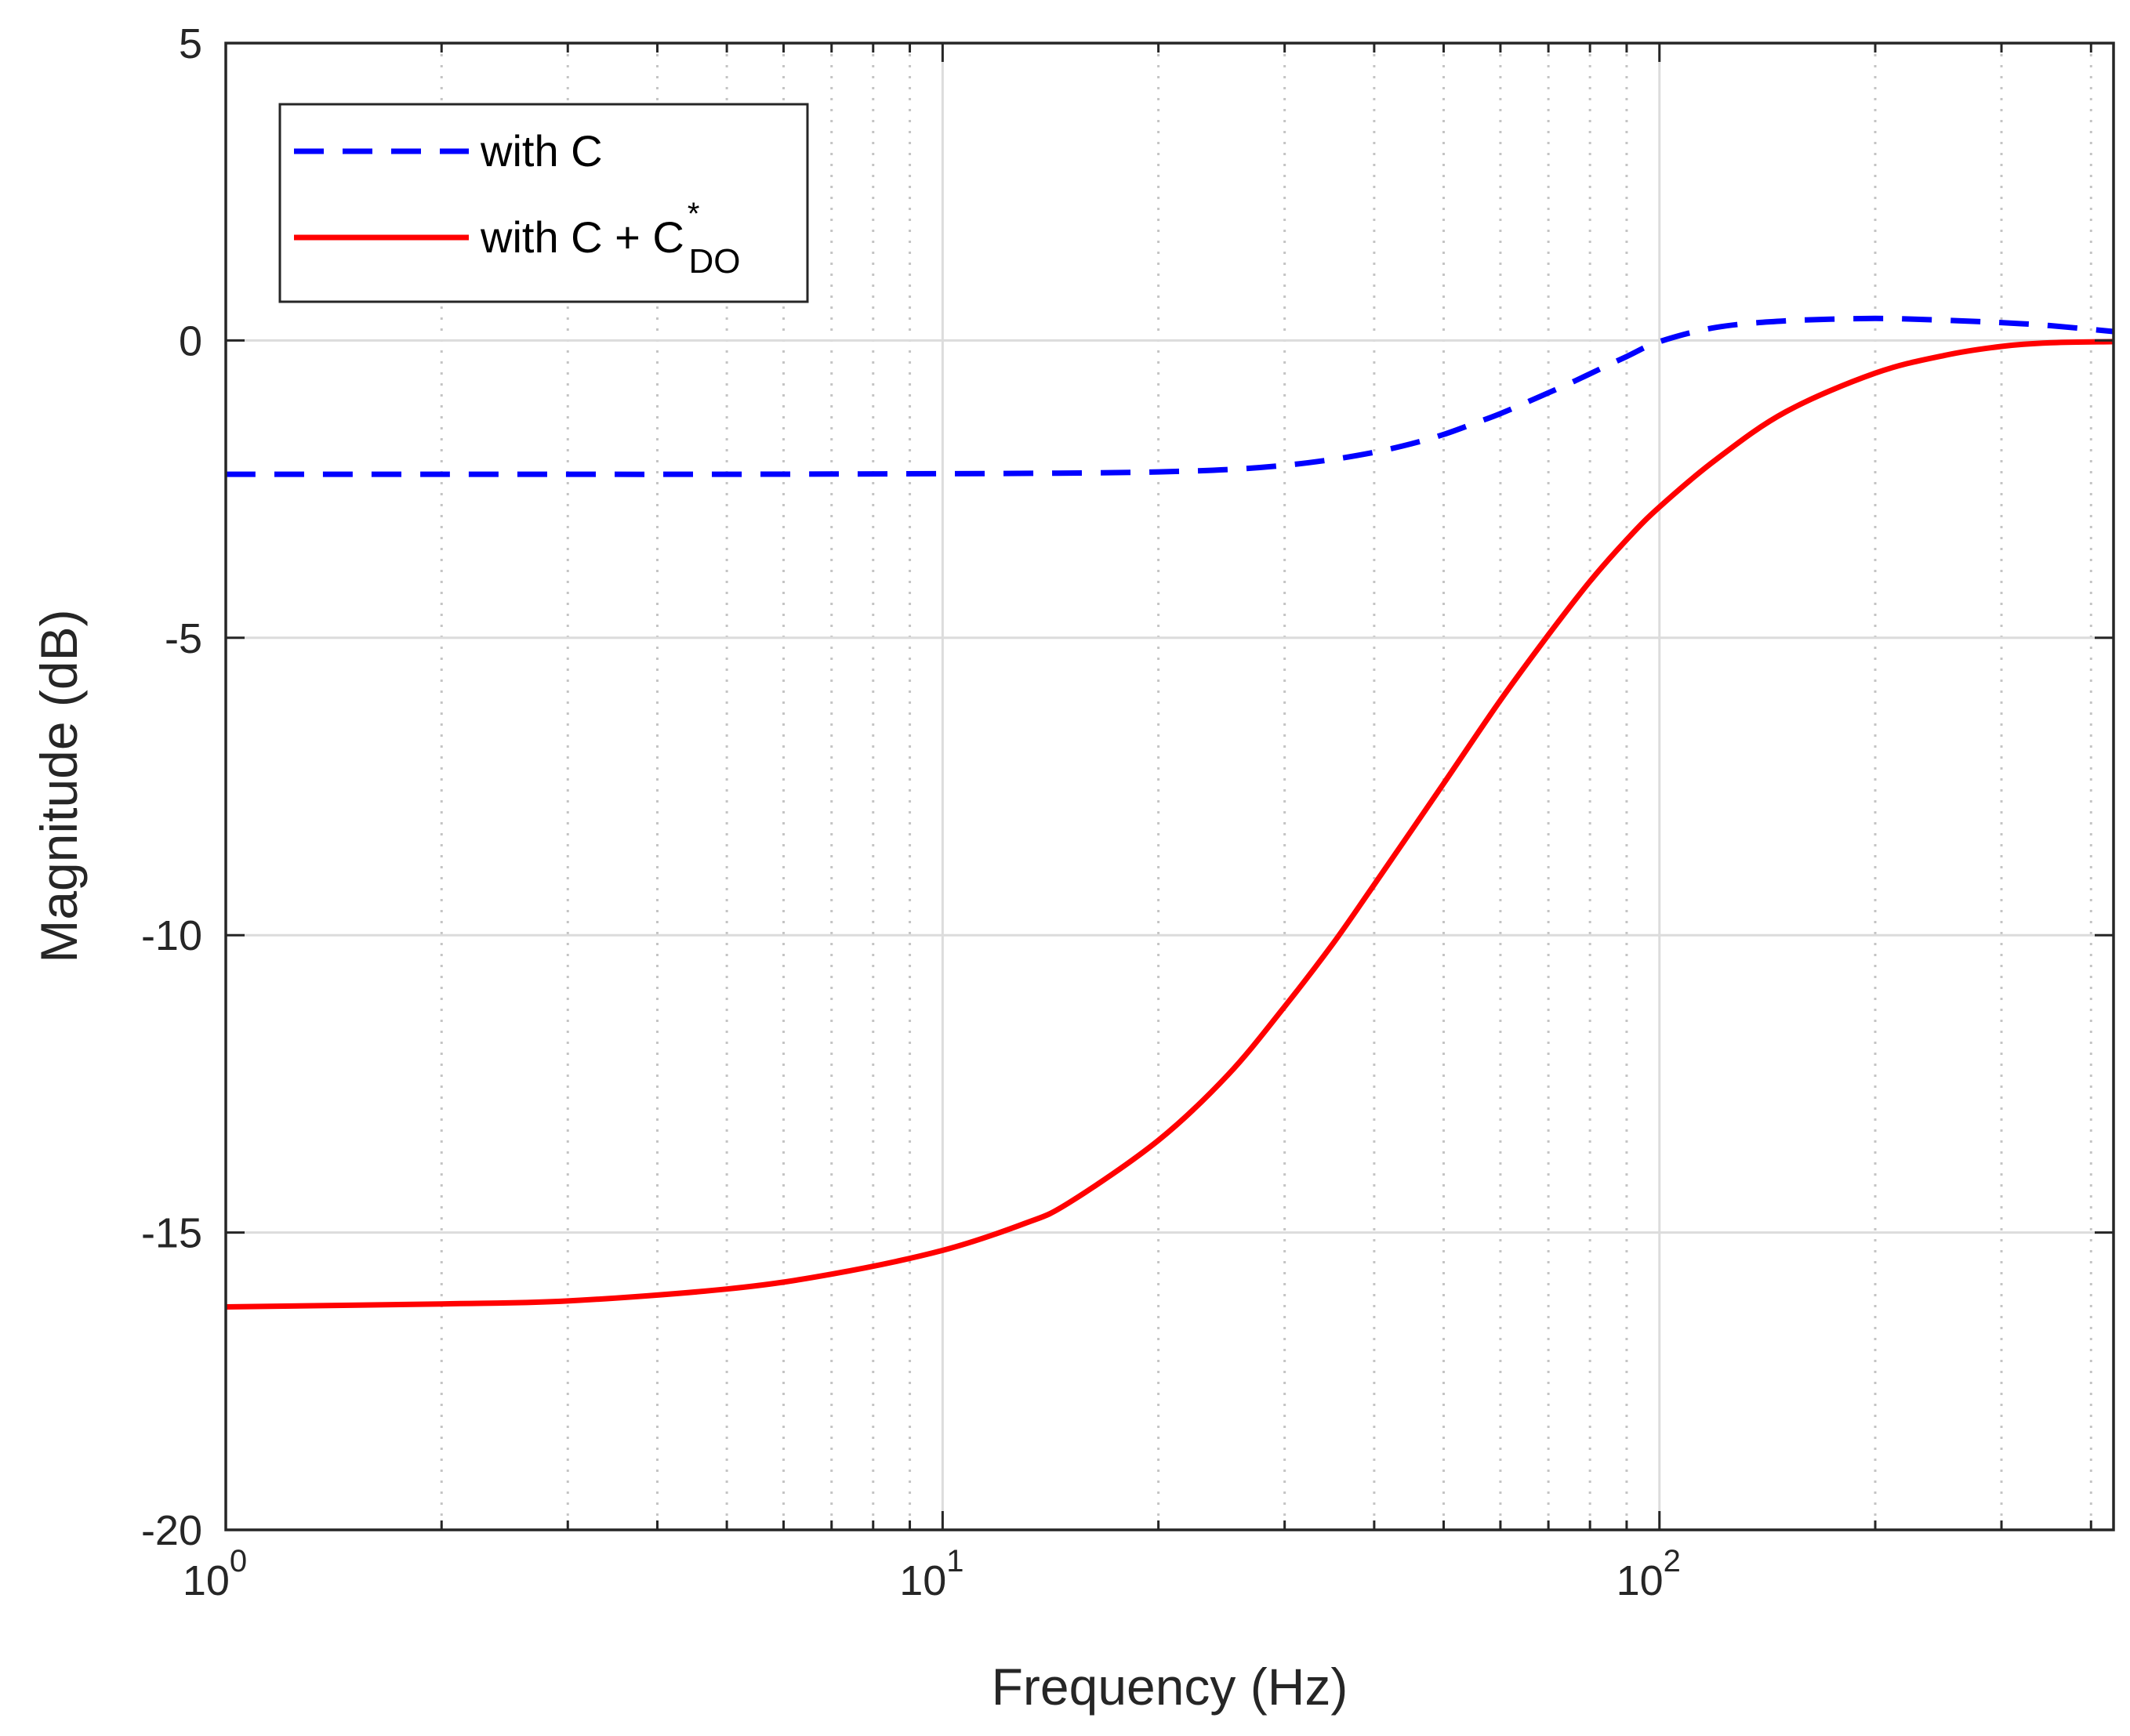 This screenshot has height=1736, width=2130. Describe the element at coordinates (171, 1233) in the screenshot. I see `y-tick-label: -15` at that location.